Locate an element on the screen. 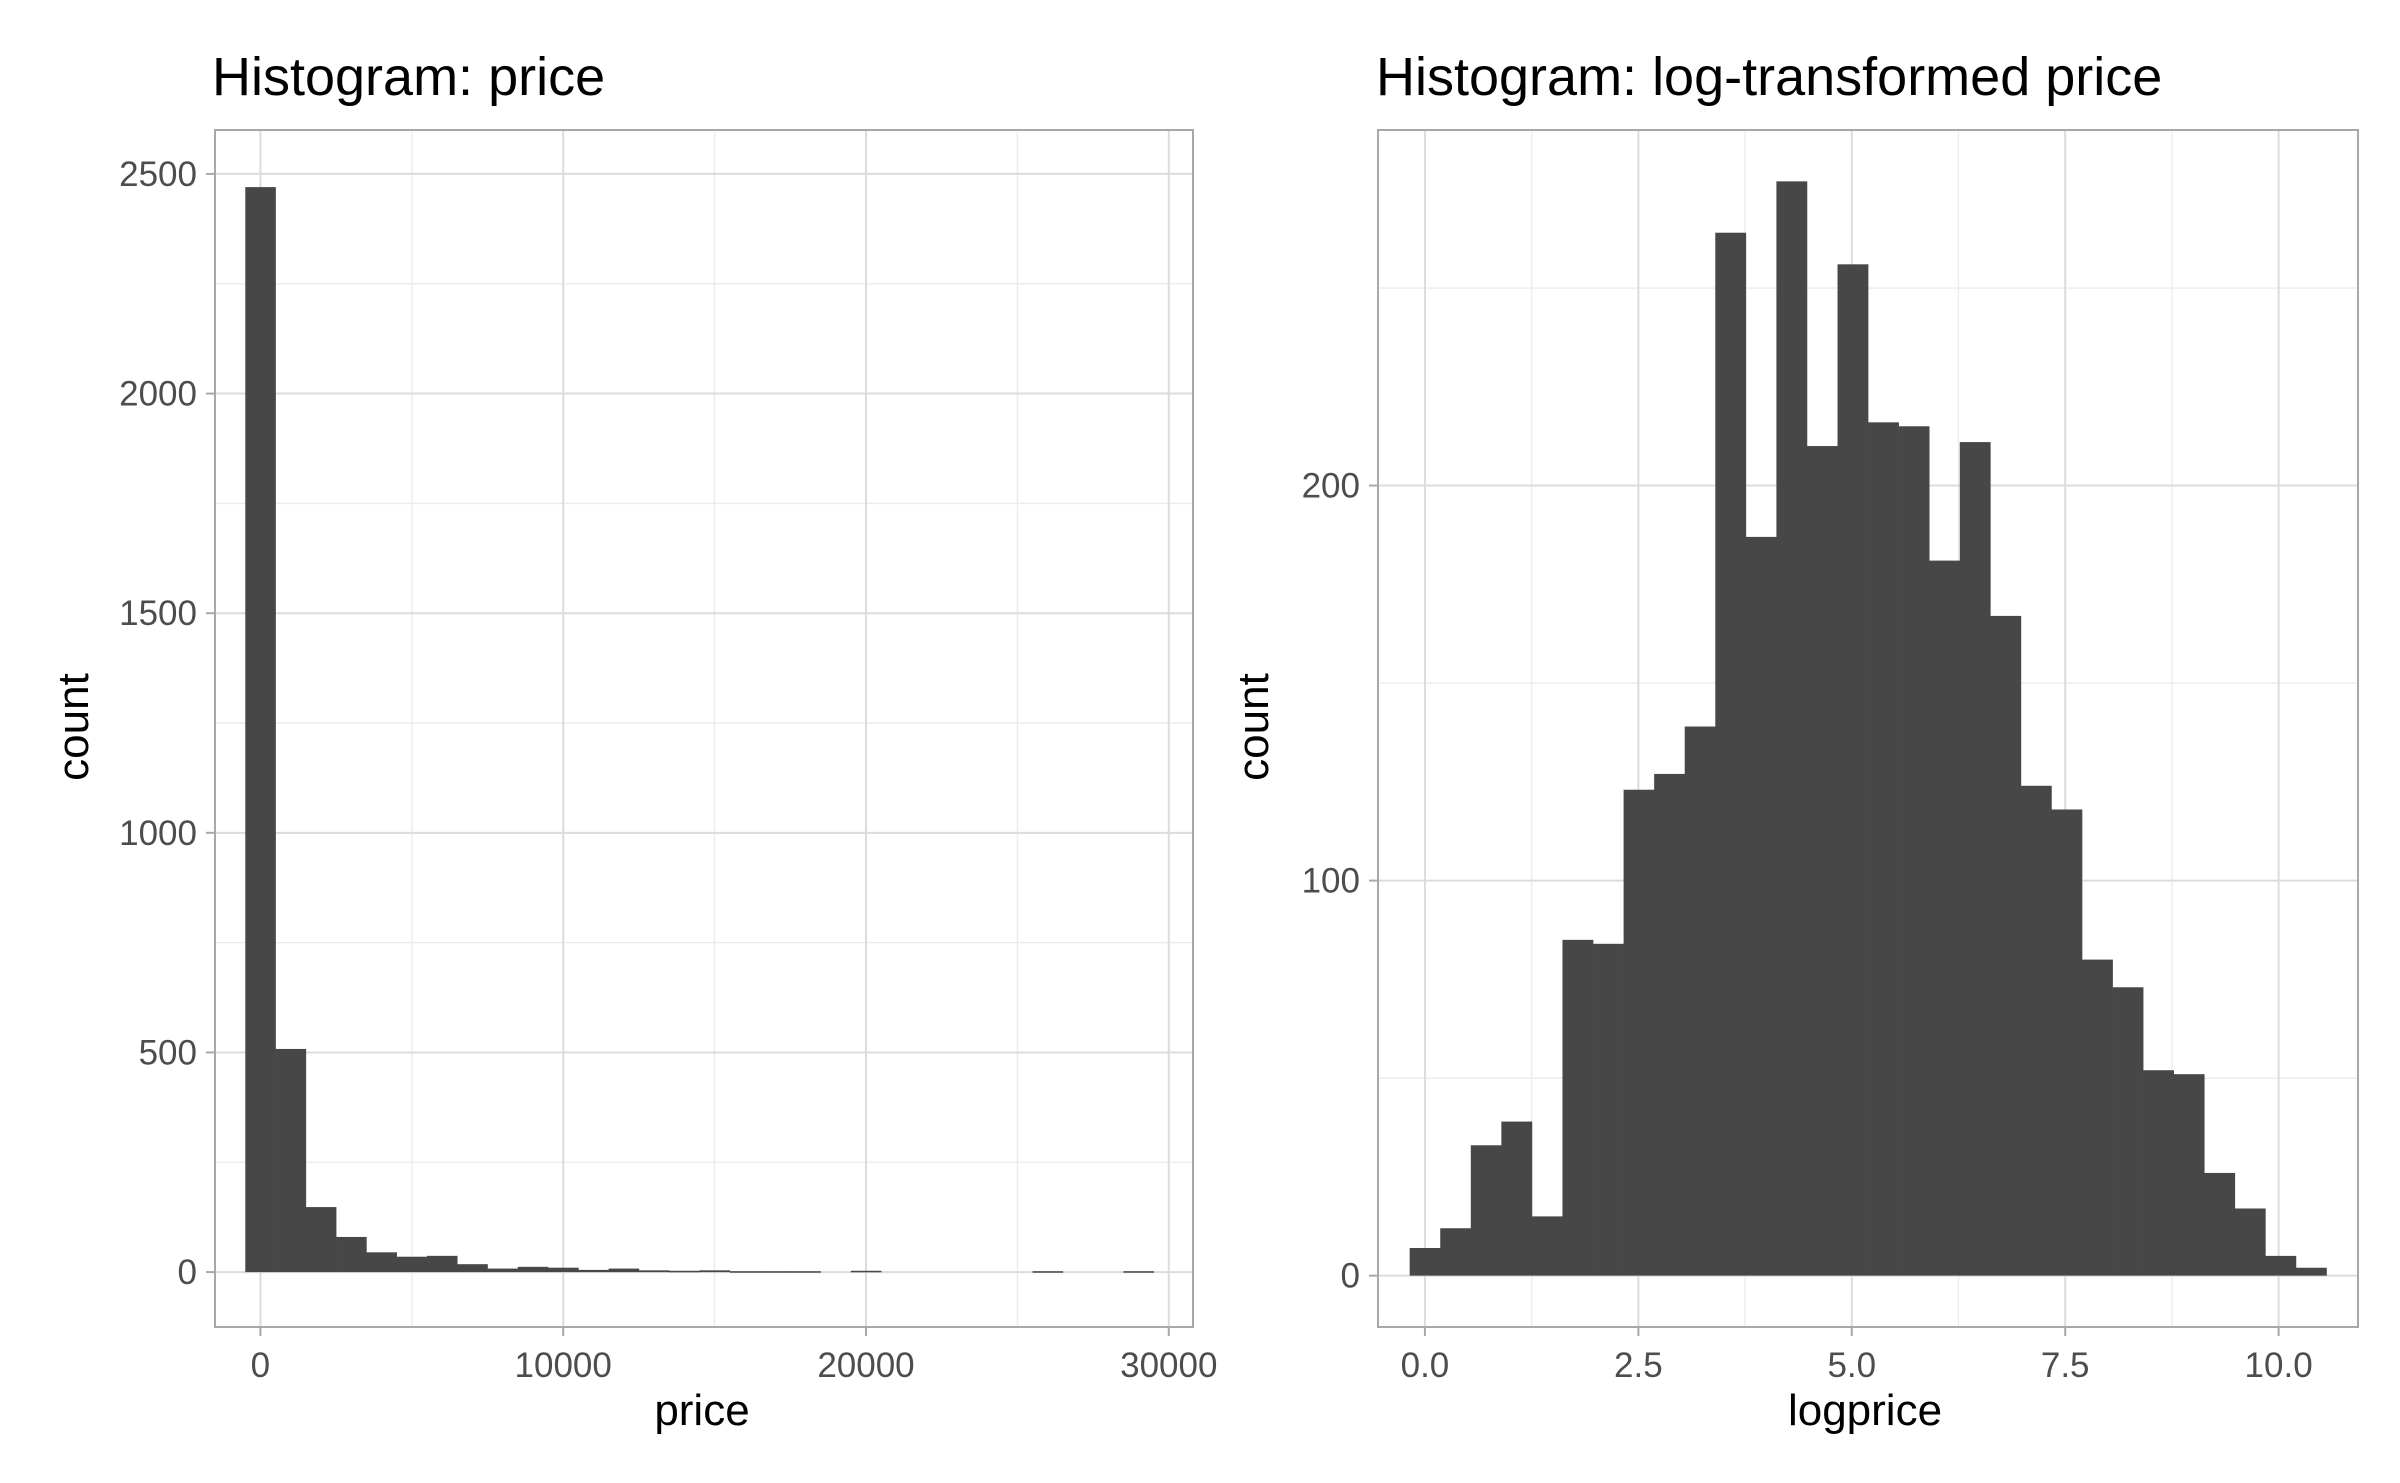 This screenshot has width=2400, height=1483. y-tick-label: 1500 is located at coordinates (158, 613).